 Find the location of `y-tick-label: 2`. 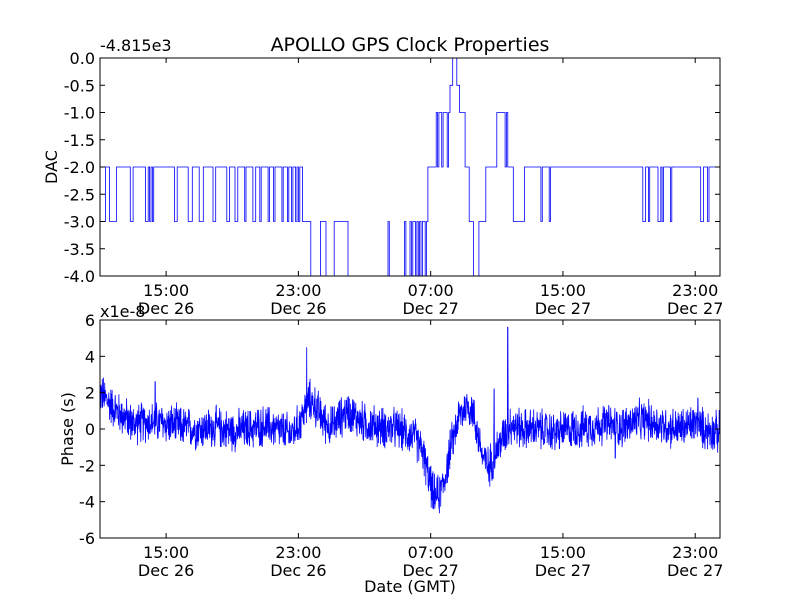

y-tick-label: 2 is located at coordinates (90, 393).